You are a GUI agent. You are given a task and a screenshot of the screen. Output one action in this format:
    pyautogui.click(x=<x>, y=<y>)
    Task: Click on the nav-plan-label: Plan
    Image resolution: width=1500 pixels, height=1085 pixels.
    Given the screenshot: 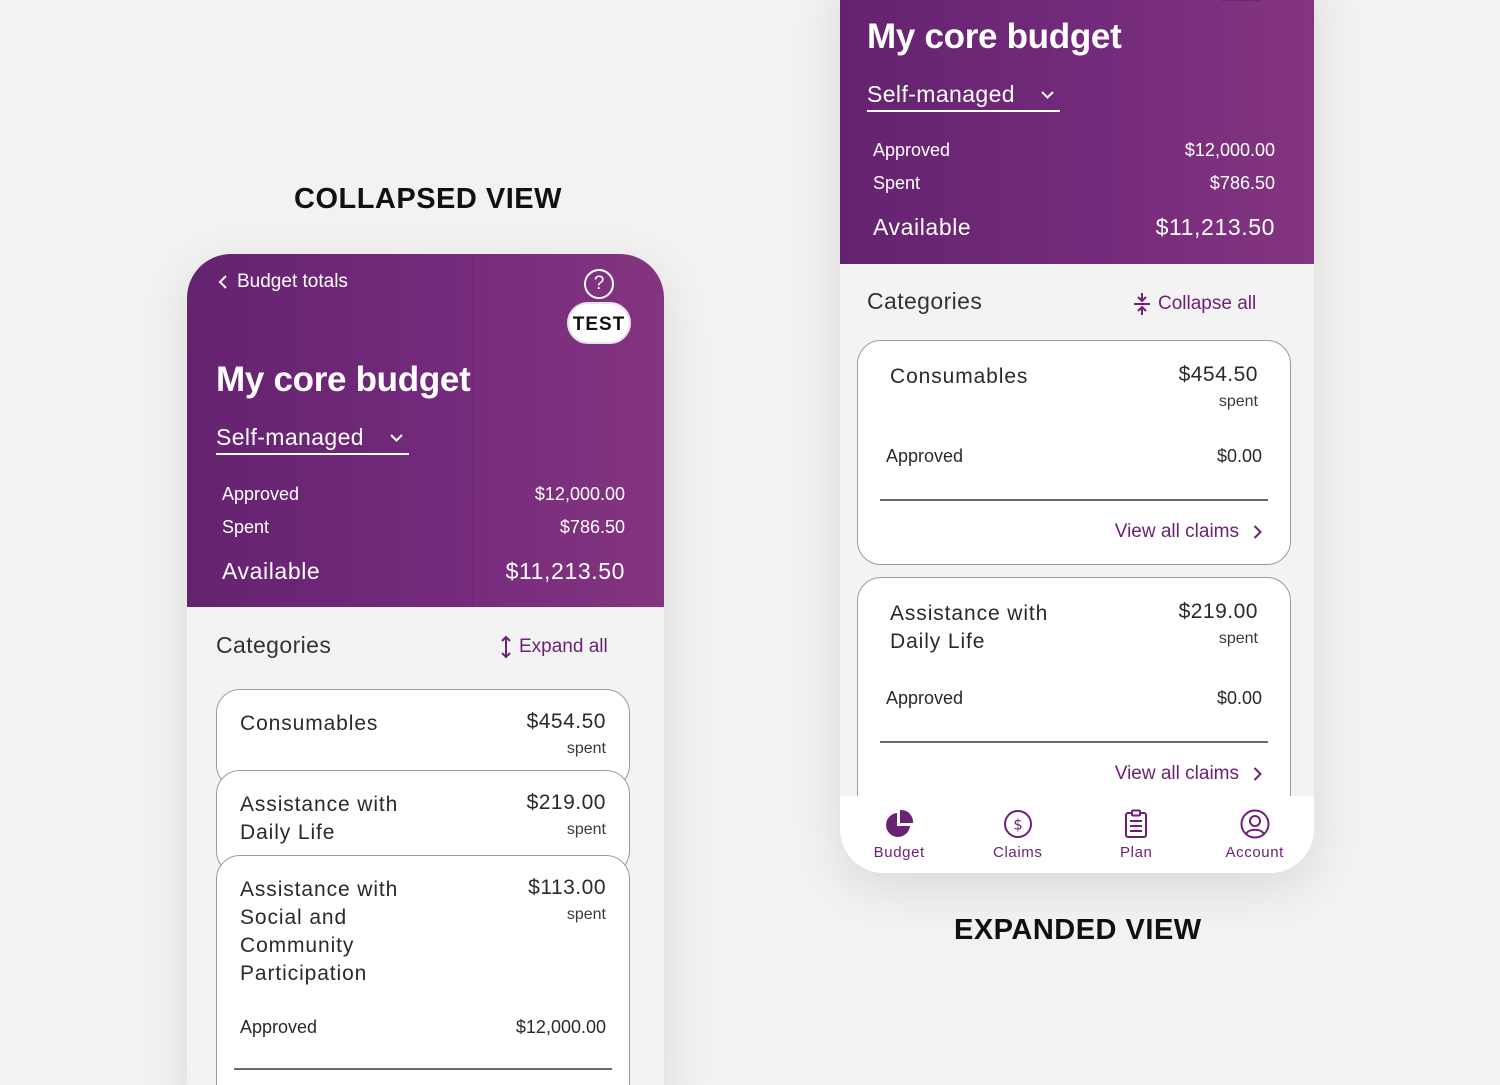 What is the action you would take?
    pyautogui.click(x=1136, y=852)
    